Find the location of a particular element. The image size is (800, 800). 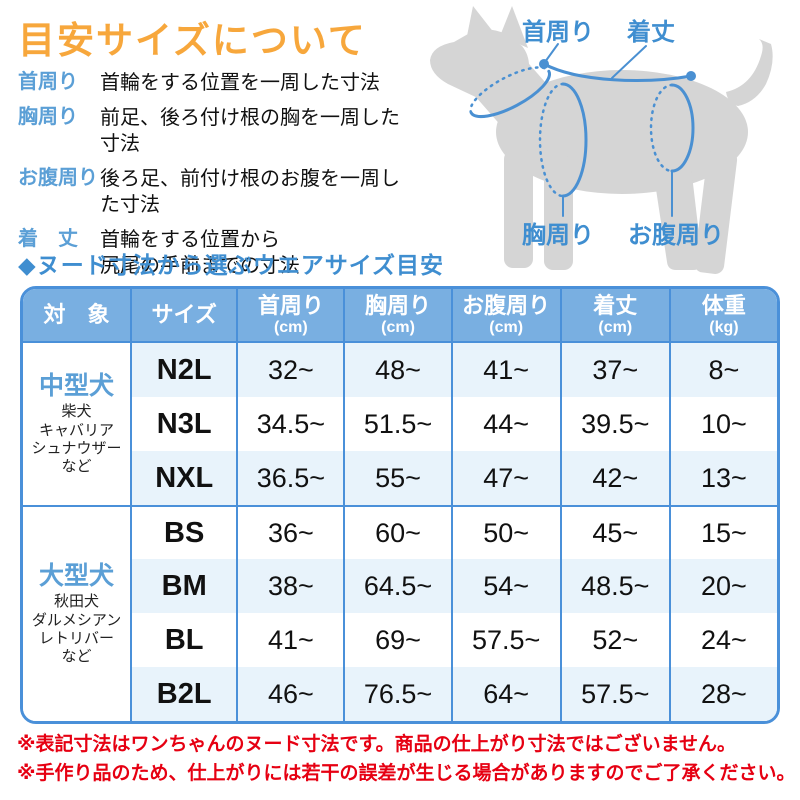

size-cell-nxl: NXL is located at coordinates (185, 478).